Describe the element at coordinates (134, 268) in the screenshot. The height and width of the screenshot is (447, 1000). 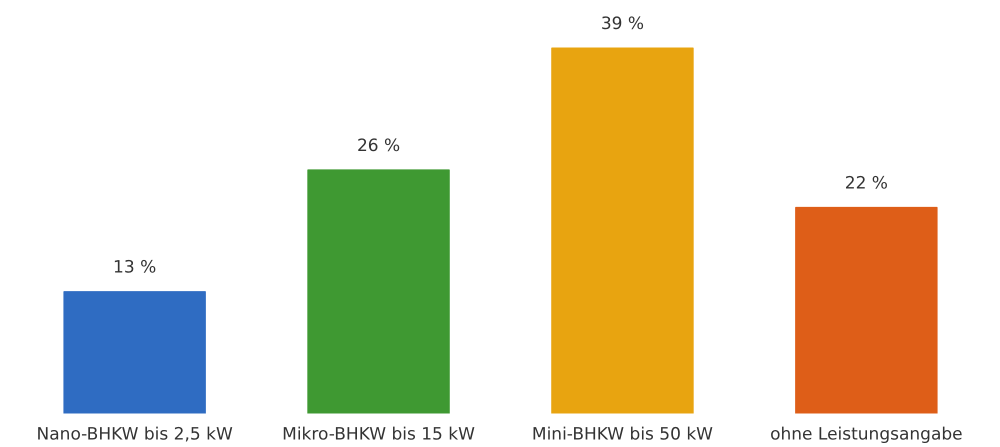
I see `data-label: 13 %` at that location.